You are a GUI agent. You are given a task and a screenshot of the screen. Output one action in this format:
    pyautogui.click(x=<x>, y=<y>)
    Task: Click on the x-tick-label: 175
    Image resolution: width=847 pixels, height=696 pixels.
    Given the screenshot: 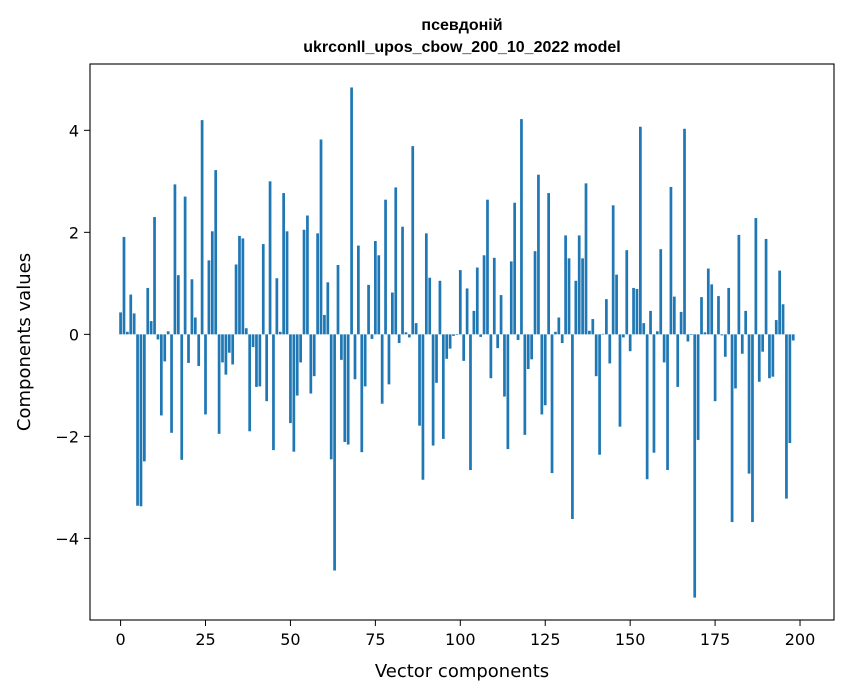 What is the action you would take?
    pyautogui.click(x=715, y=639)
    